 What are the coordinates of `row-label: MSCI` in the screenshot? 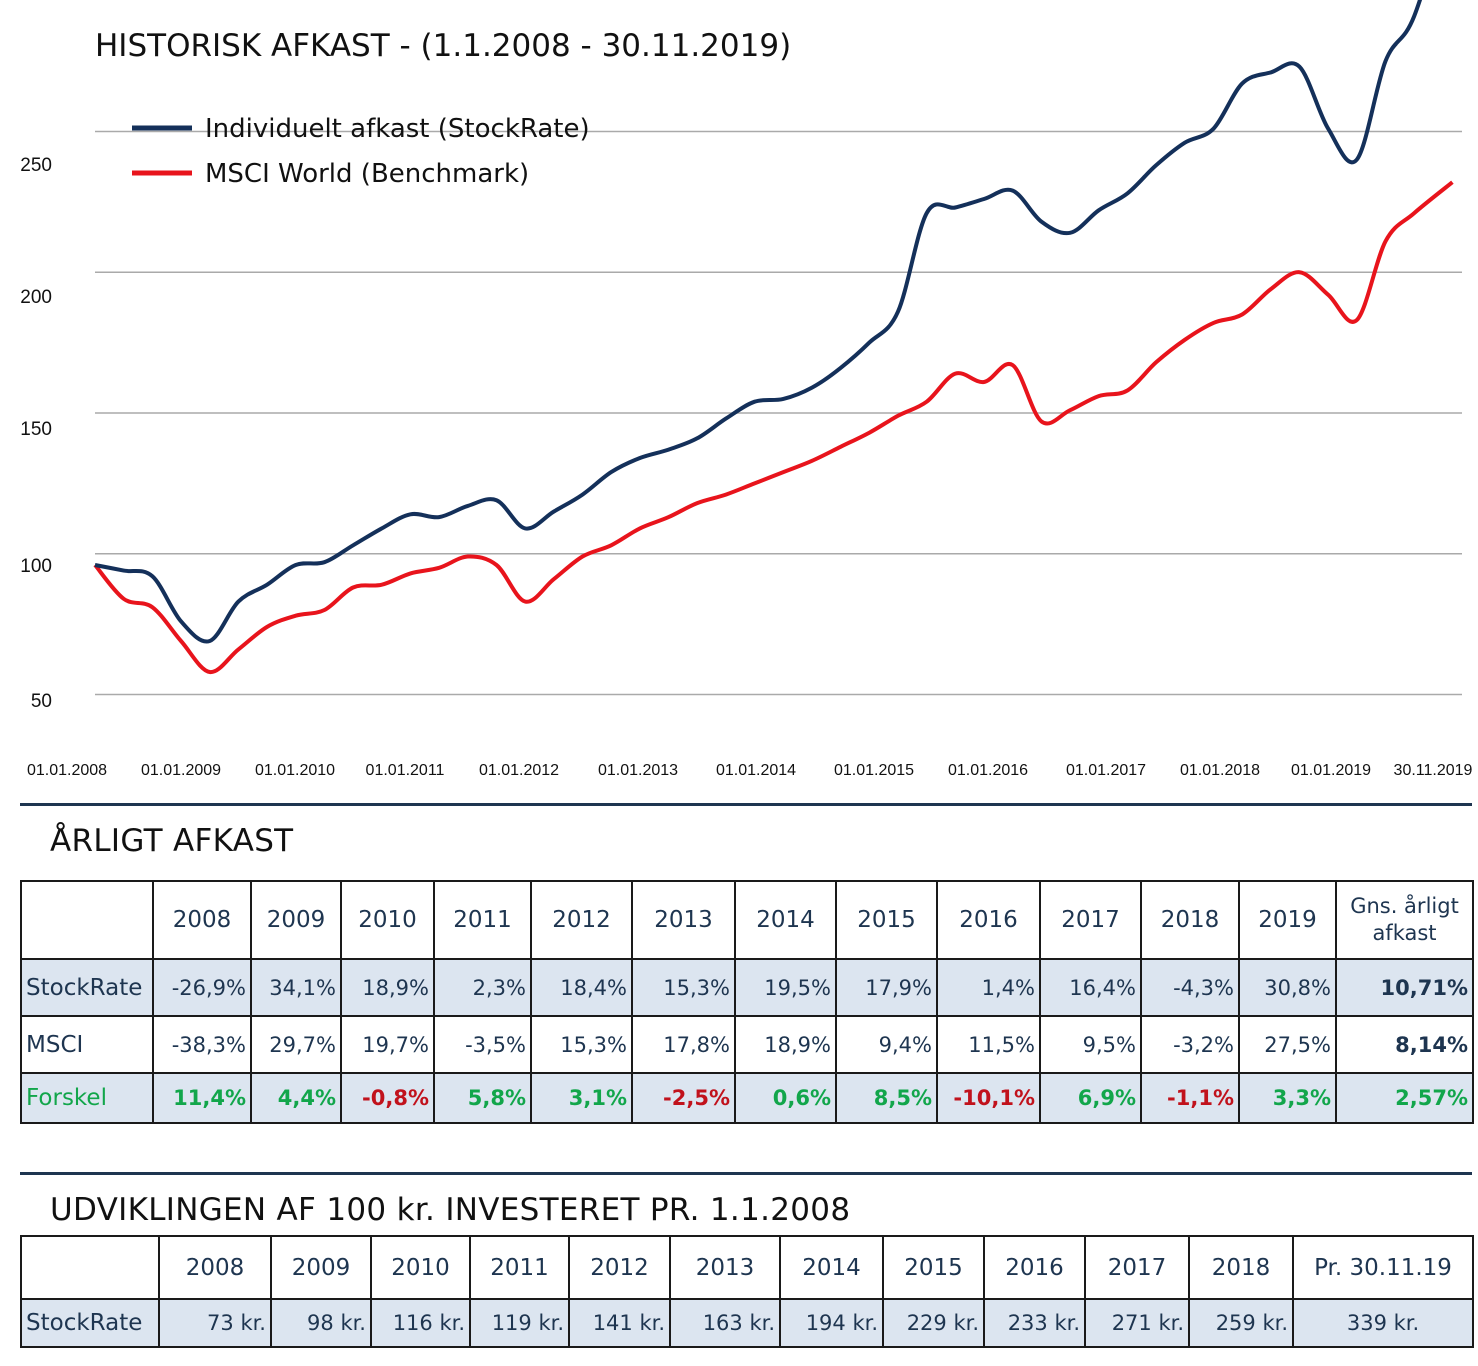 It's located at (87, 1044).